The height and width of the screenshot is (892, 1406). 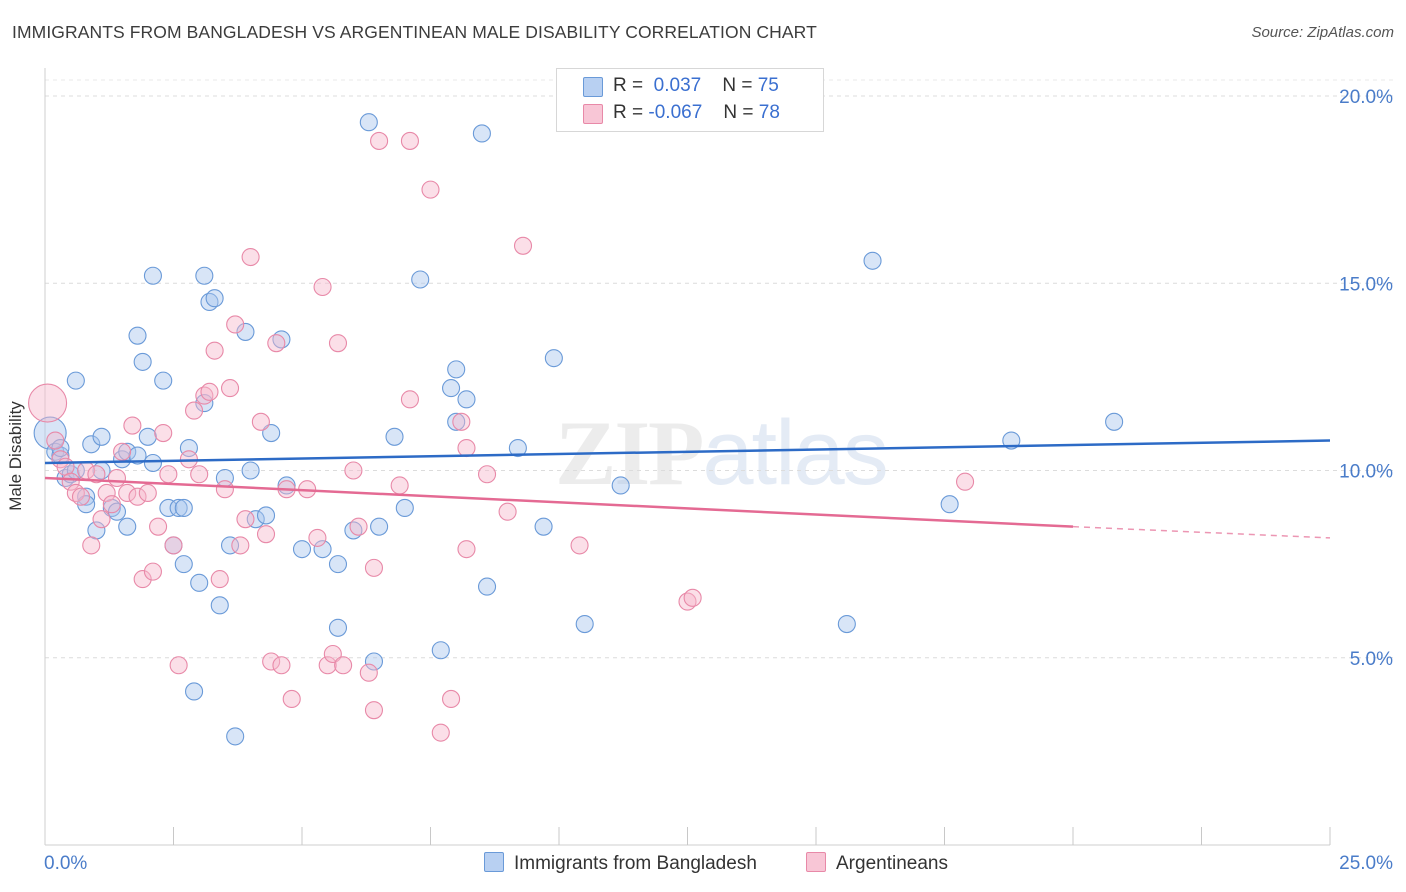 What do you see at coordinates (1371, 659) in the screenshot?
I see `y-tick-label: 5.0%` at bounding box center [1371, 659].